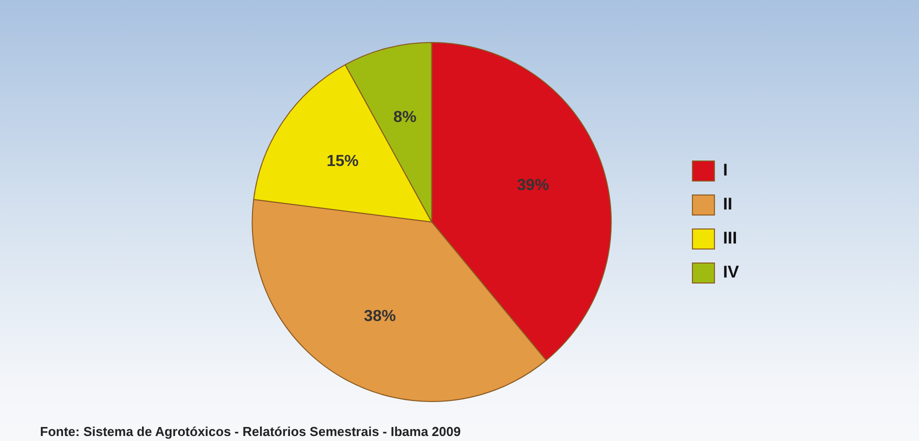 Image resolution: width=919 pixels, height=441 pixels. What do you see at coordinates (730, 238) in the screenshot?
I see `legend-label: III` at bounding box center [730, 238].